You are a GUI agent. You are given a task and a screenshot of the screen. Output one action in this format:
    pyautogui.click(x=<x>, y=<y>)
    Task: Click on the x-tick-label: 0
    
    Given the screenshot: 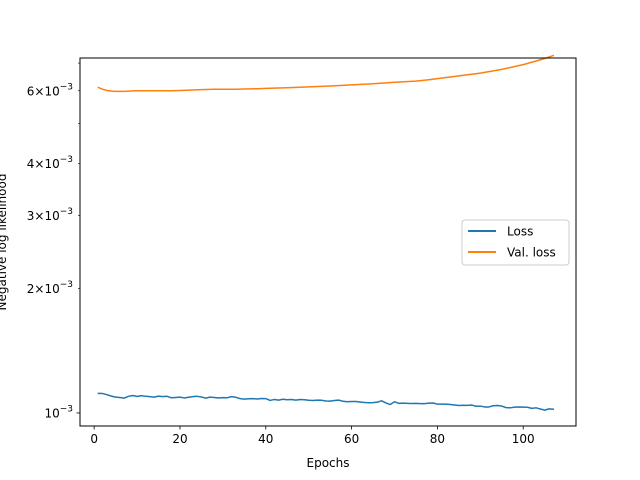 What is the action you would take?
    pyautogui.click(x=94, y=439)
    